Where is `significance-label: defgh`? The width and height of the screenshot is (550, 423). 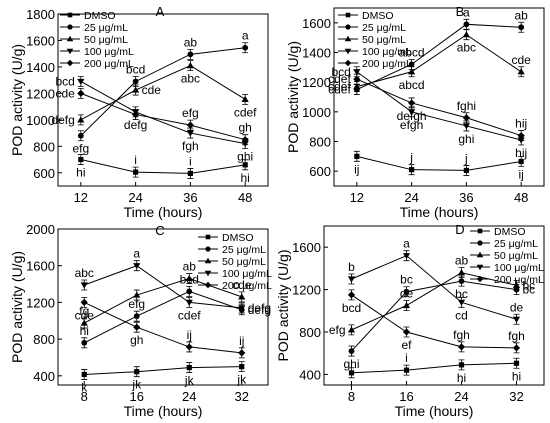
significance-label: defgh is located at coordinates (412, 116).